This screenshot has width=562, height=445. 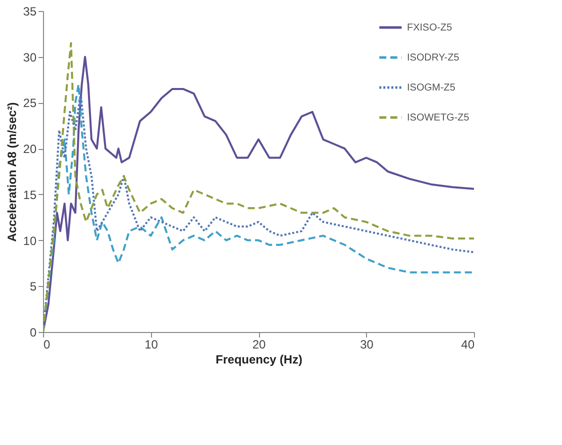 What do you see at coordinates (433, 58) in the screenshot?
I see `legend-label: ISODRY-Z5` at bounding box center [433, 58].